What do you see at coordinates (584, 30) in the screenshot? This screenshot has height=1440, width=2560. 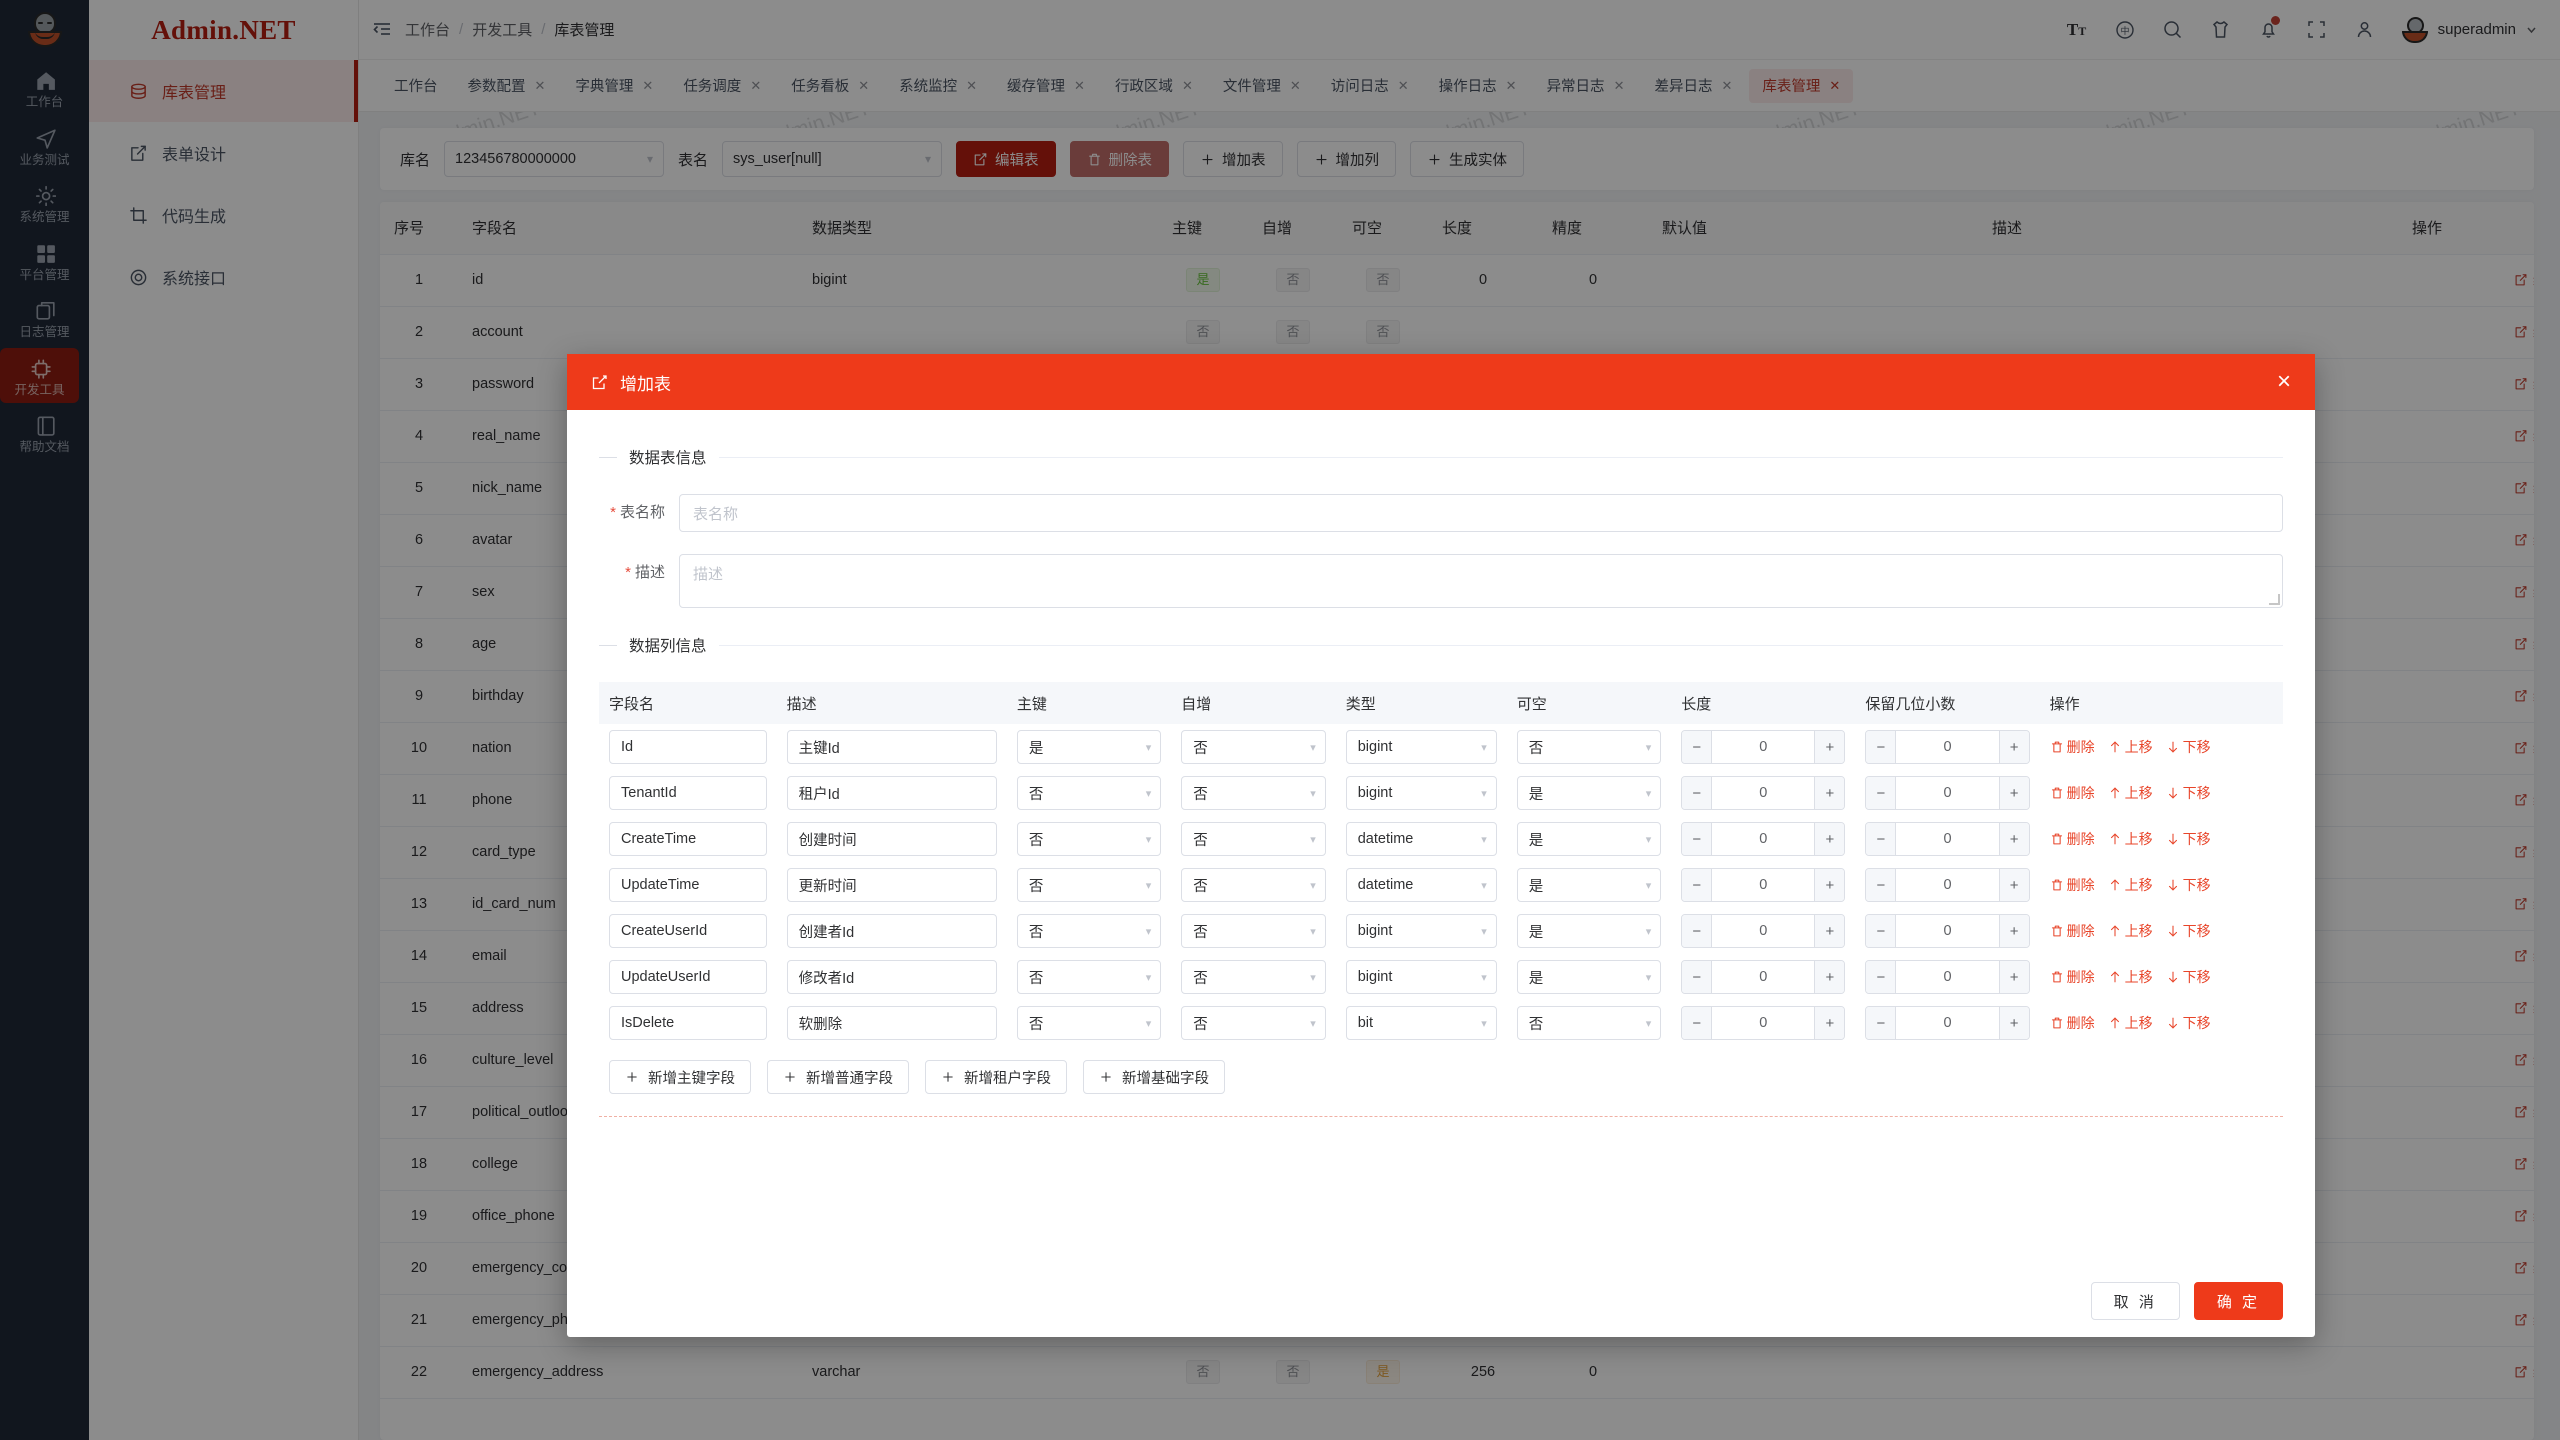 I see `breadcrumb-item-2: 库表管理` at bounding box center [584, 30].